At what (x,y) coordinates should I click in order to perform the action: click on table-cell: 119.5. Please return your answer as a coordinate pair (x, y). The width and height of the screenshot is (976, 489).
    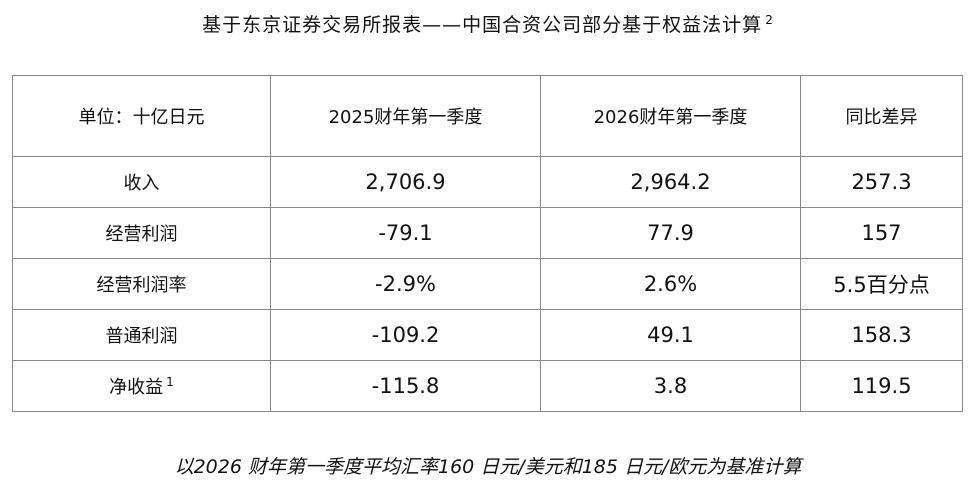
    Looking at the image, I should click on (881, 386).